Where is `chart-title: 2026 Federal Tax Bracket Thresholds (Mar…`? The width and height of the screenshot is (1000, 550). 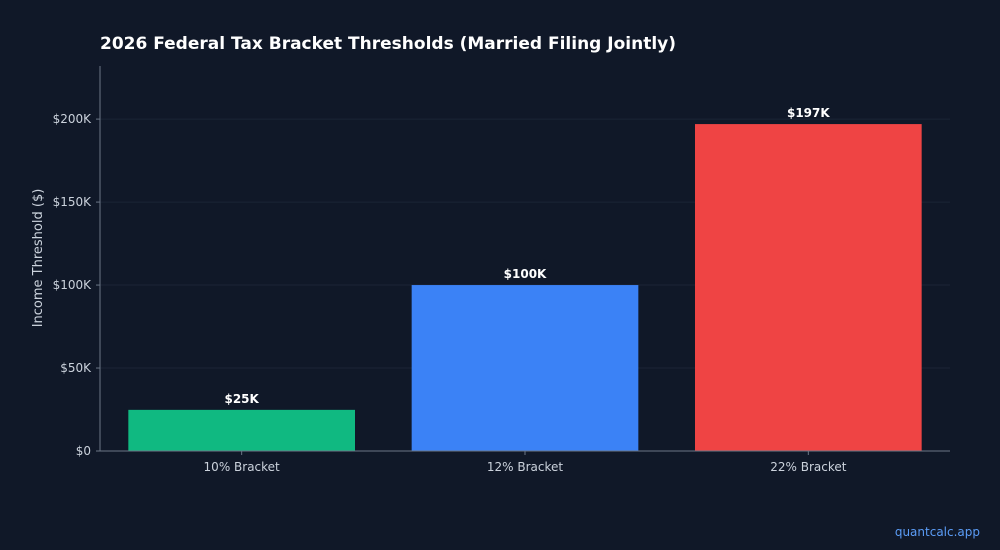 chart-title: 2026 Federal Tax Bracket Thresholds (Mar… is located at coordinates (388, 44).